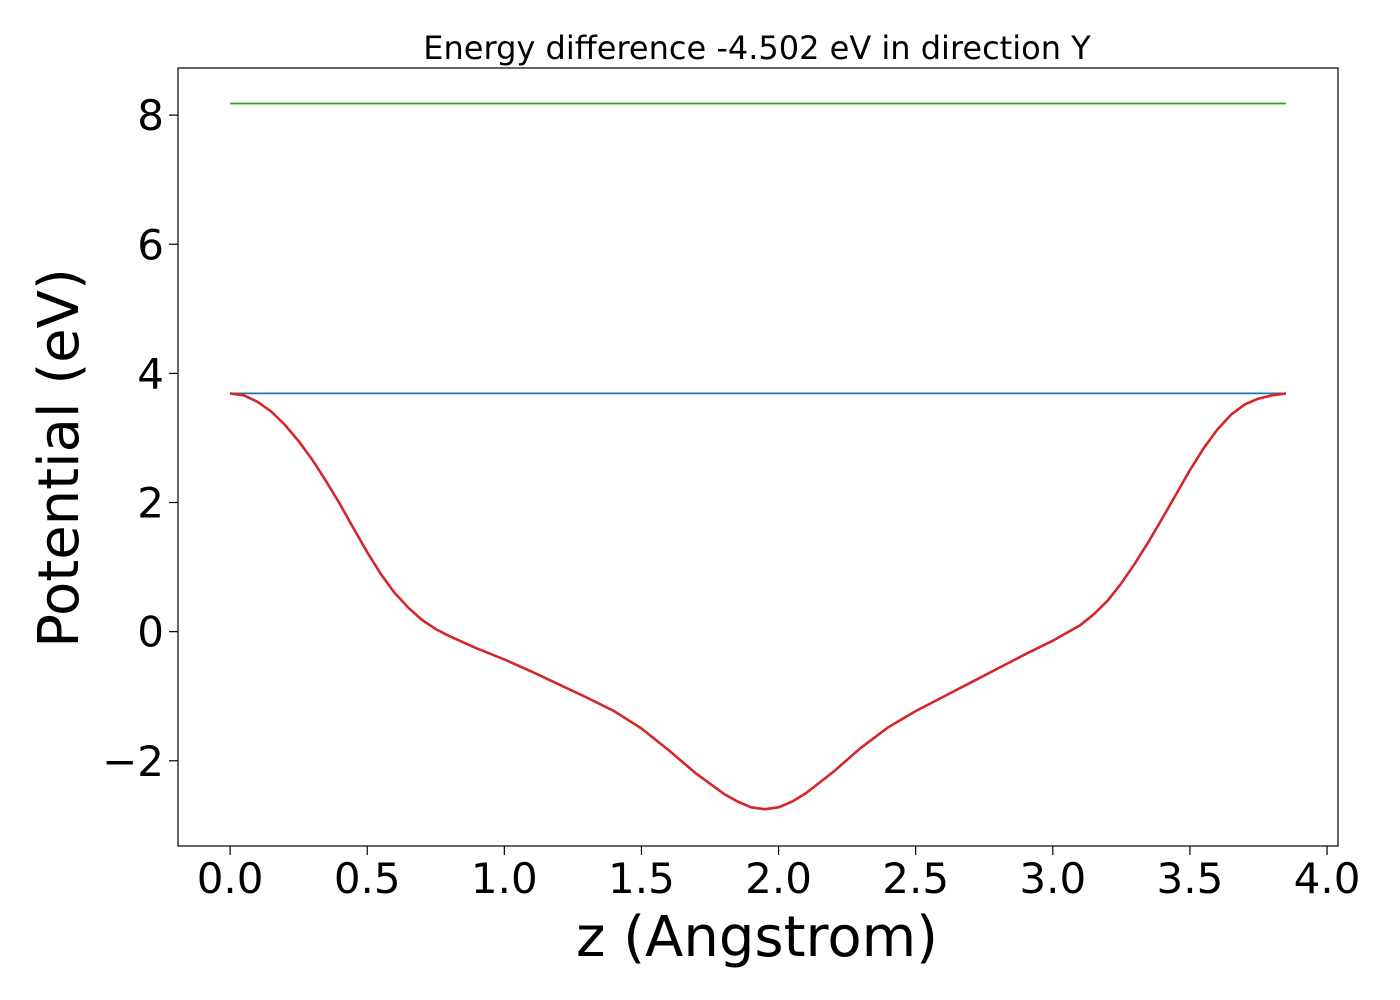 Image resolution: width=1400 pixels, height=1000 pixels. What do you see at coordinates (133, 761) in the screenshot?
I see `y-tick-label: −2` at bounding box center [133, 761].